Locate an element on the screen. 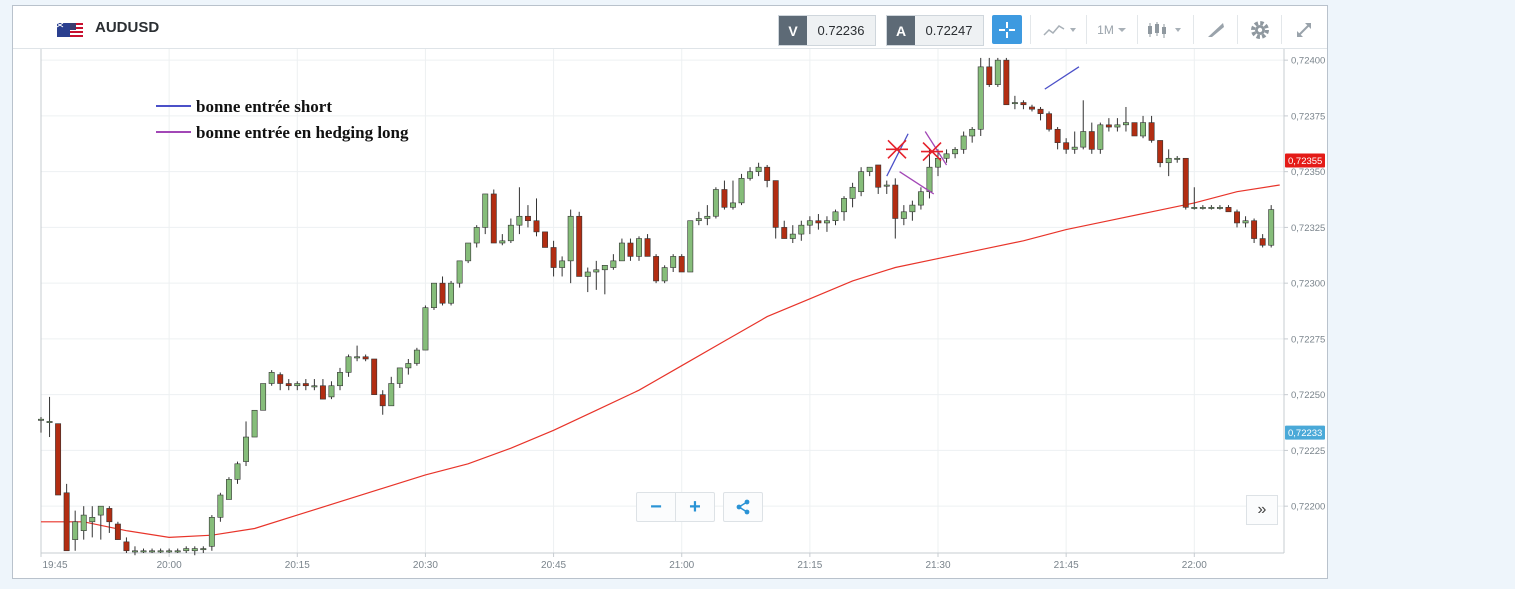 The image size is (1515, 589). fullscreen-icon is located at coordinates (1304, 29).